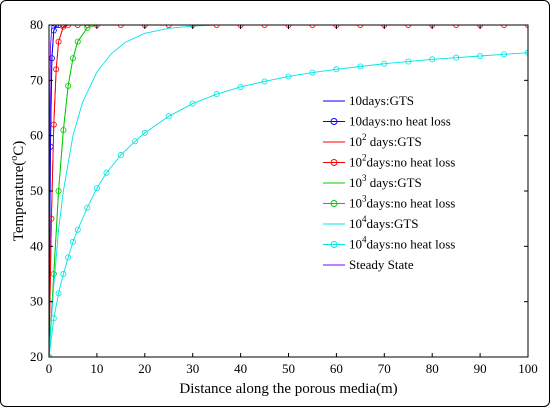 This screenshot has width=550, height=411. I want to click on y-tick-label: 70, so click(36, 79).